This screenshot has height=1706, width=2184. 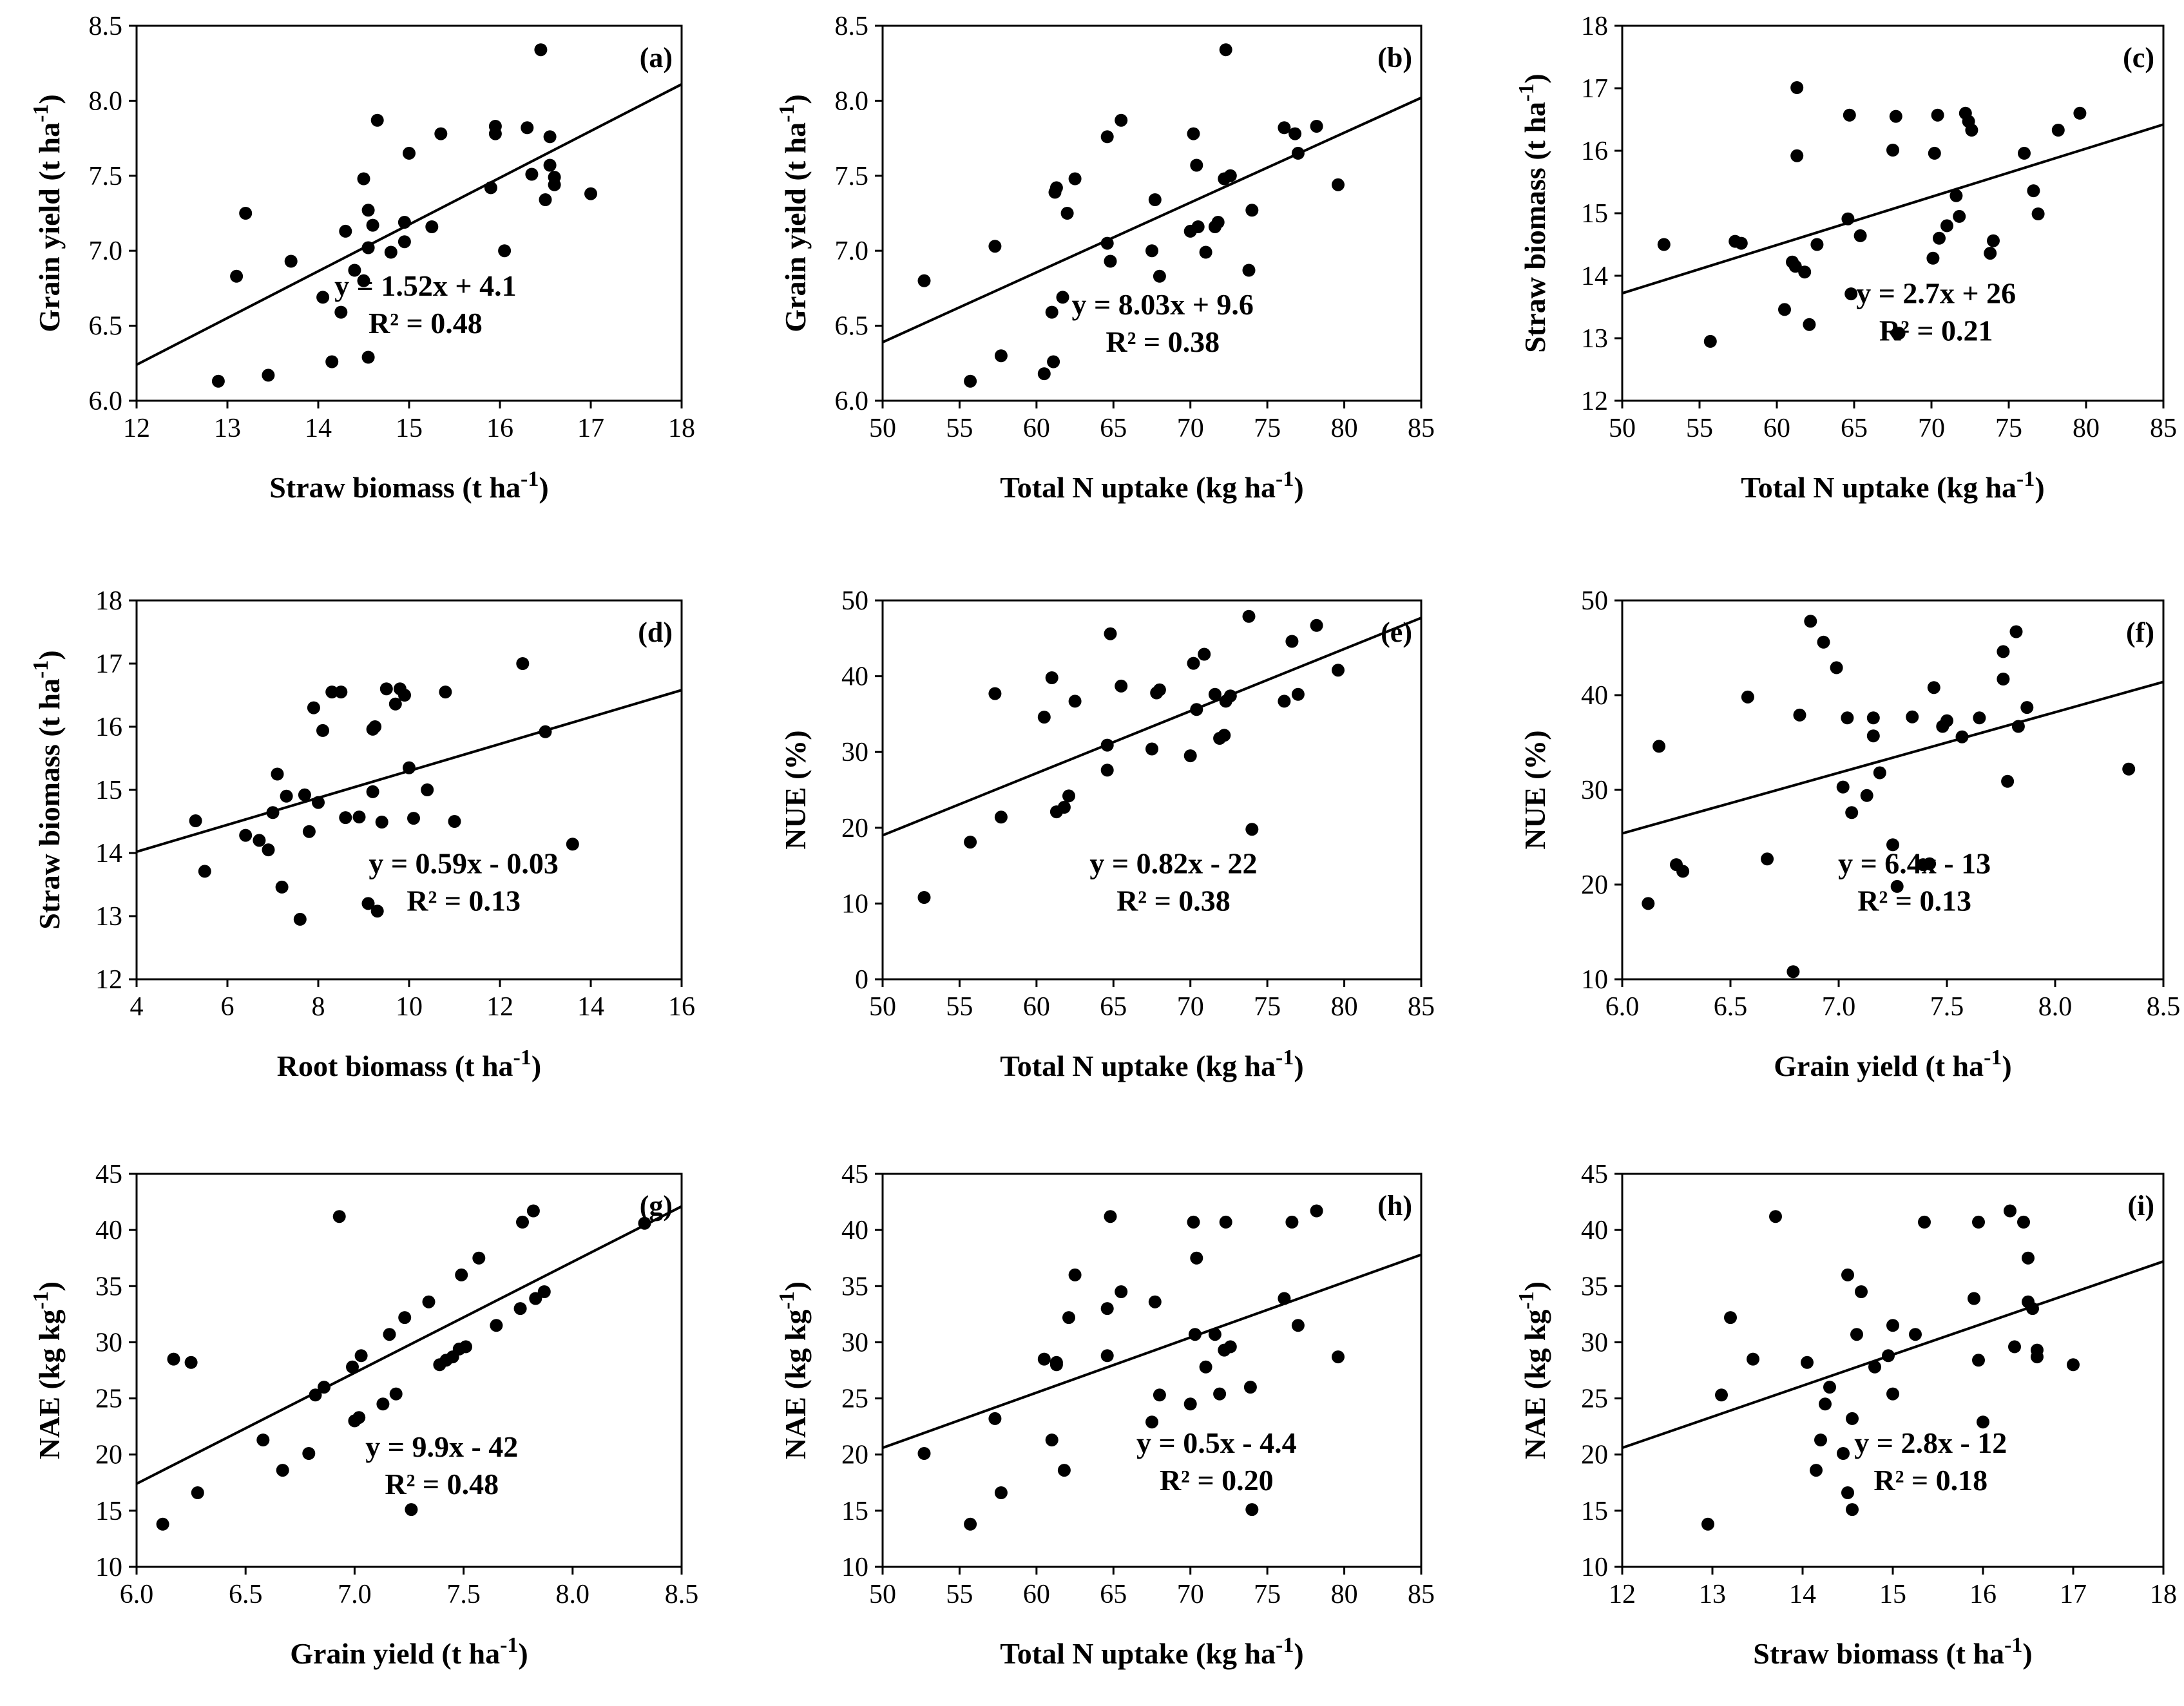 What do you see at coordinates (1216, 1442) in the screenshot?
I see `regression-equation: y = 0.5x - 4.4` at bounding box center [1216, 1442].